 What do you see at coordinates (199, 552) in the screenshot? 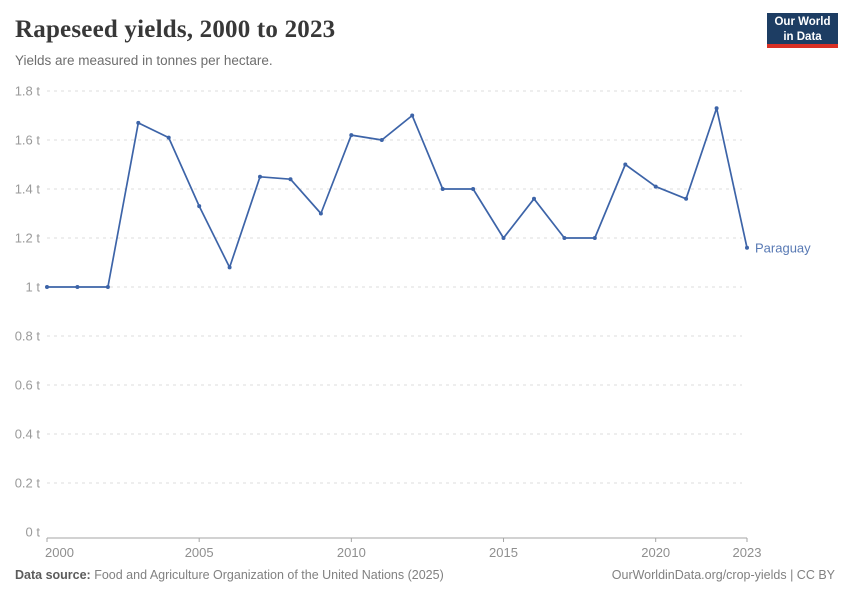
I see `x-tick-label: 2005` at bounding box center [199, 552].